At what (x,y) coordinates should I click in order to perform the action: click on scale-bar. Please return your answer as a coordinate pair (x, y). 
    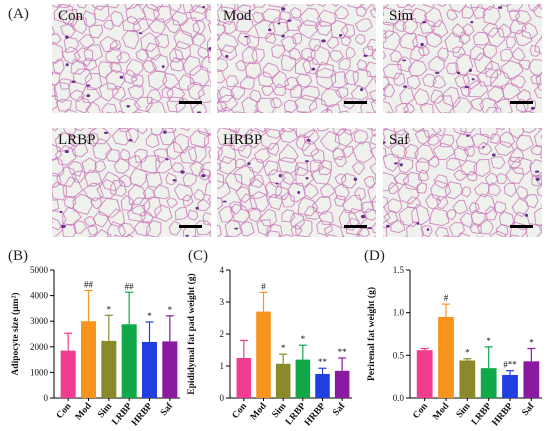
    Looking at the image, I should click on (190, 102).